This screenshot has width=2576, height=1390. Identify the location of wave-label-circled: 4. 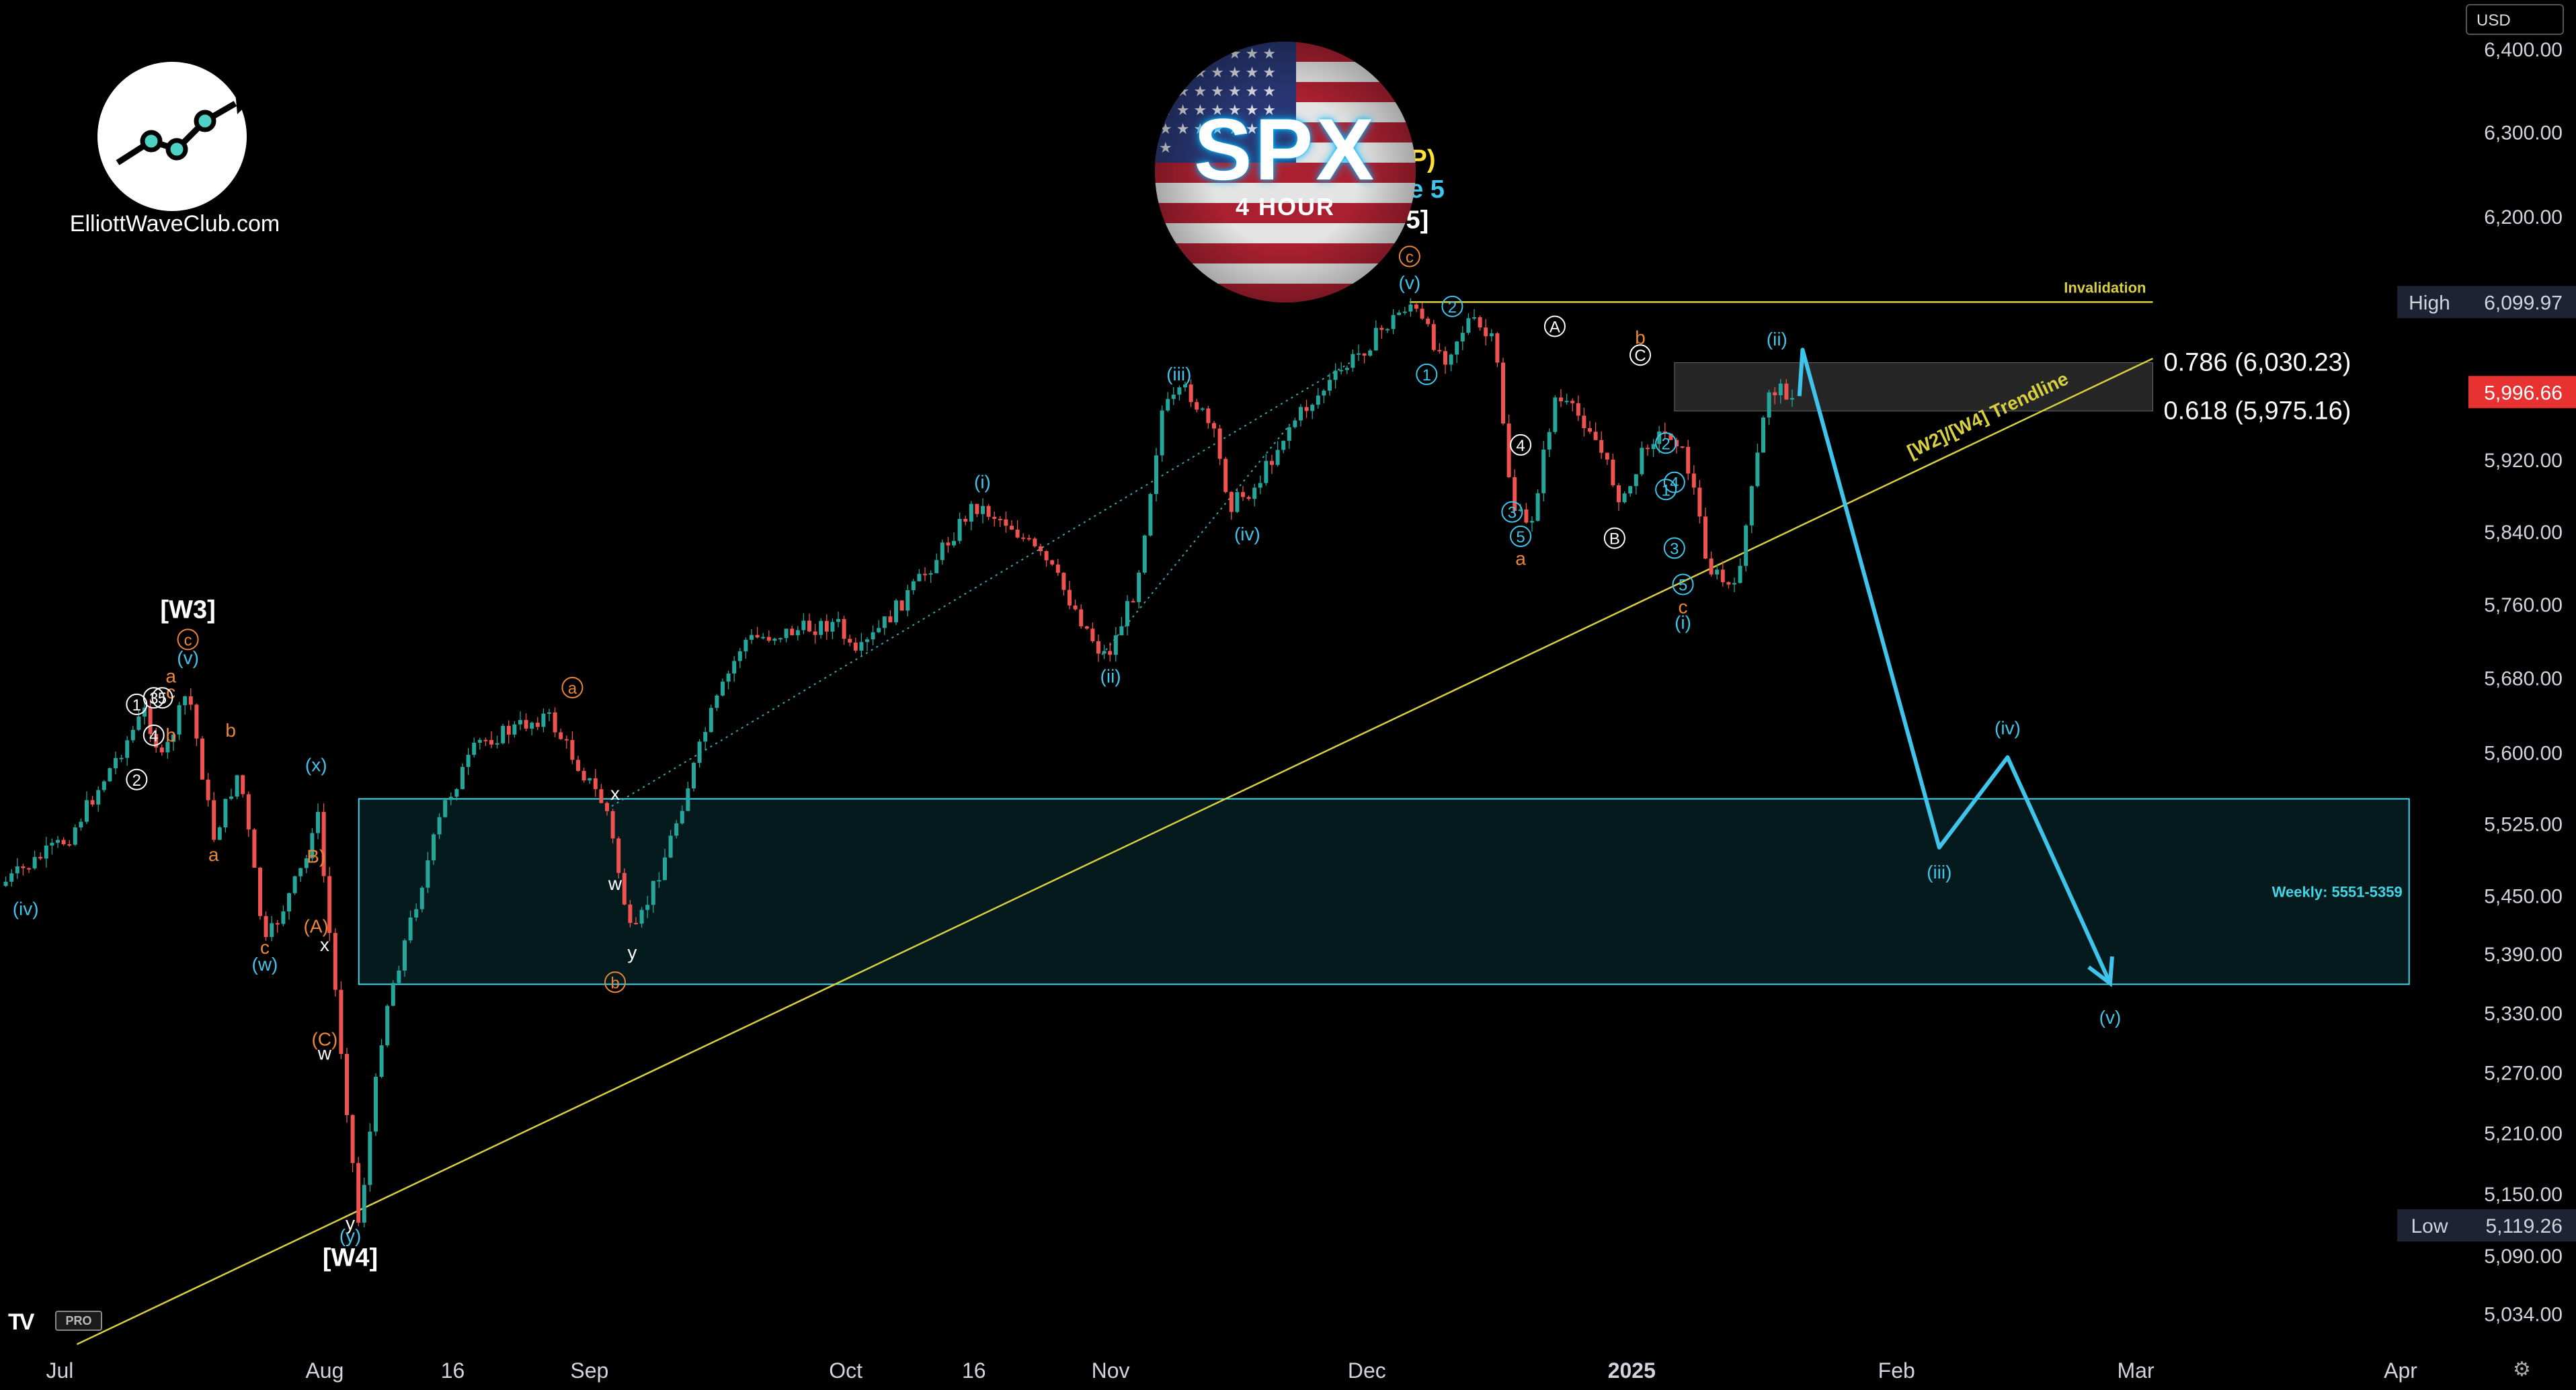
(1674, 482).